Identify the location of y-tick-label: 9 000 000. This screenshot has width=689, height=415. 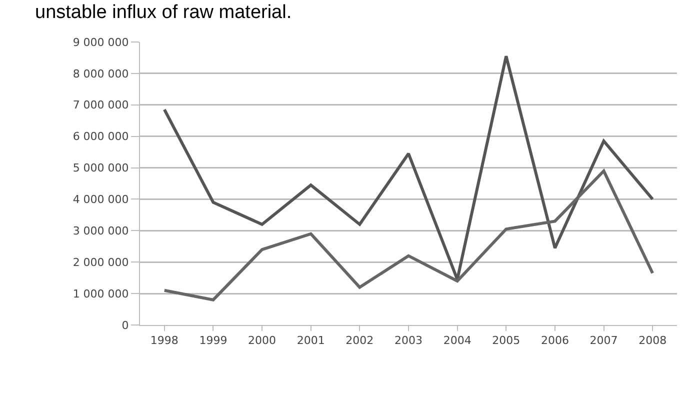
(100, 42).